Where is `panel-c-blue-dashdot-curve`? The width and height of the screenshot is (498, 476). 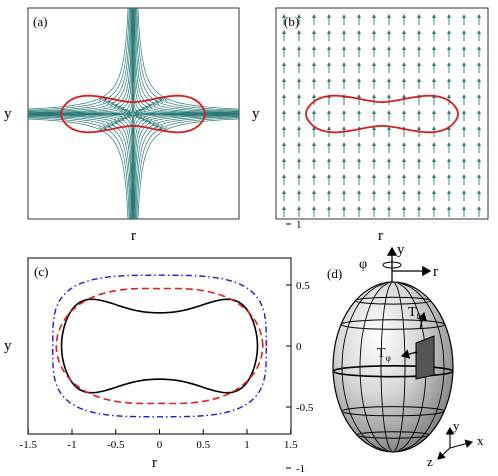
panel-c-blue-dashdot-curve is located at coordinates (160, 346).